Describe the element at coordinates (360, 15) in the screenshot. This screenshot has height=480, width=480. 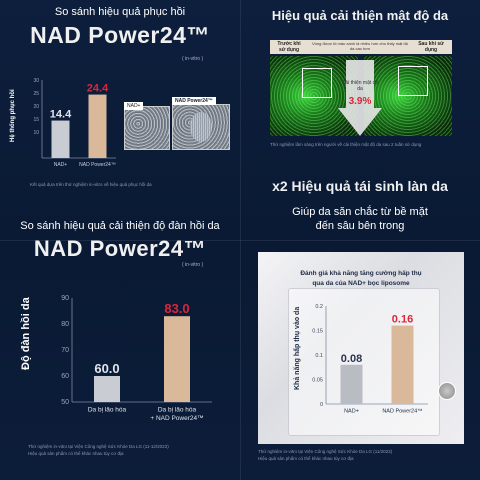
I see `density-title: Hiệu quả cải thiện mật độ da` at that location.